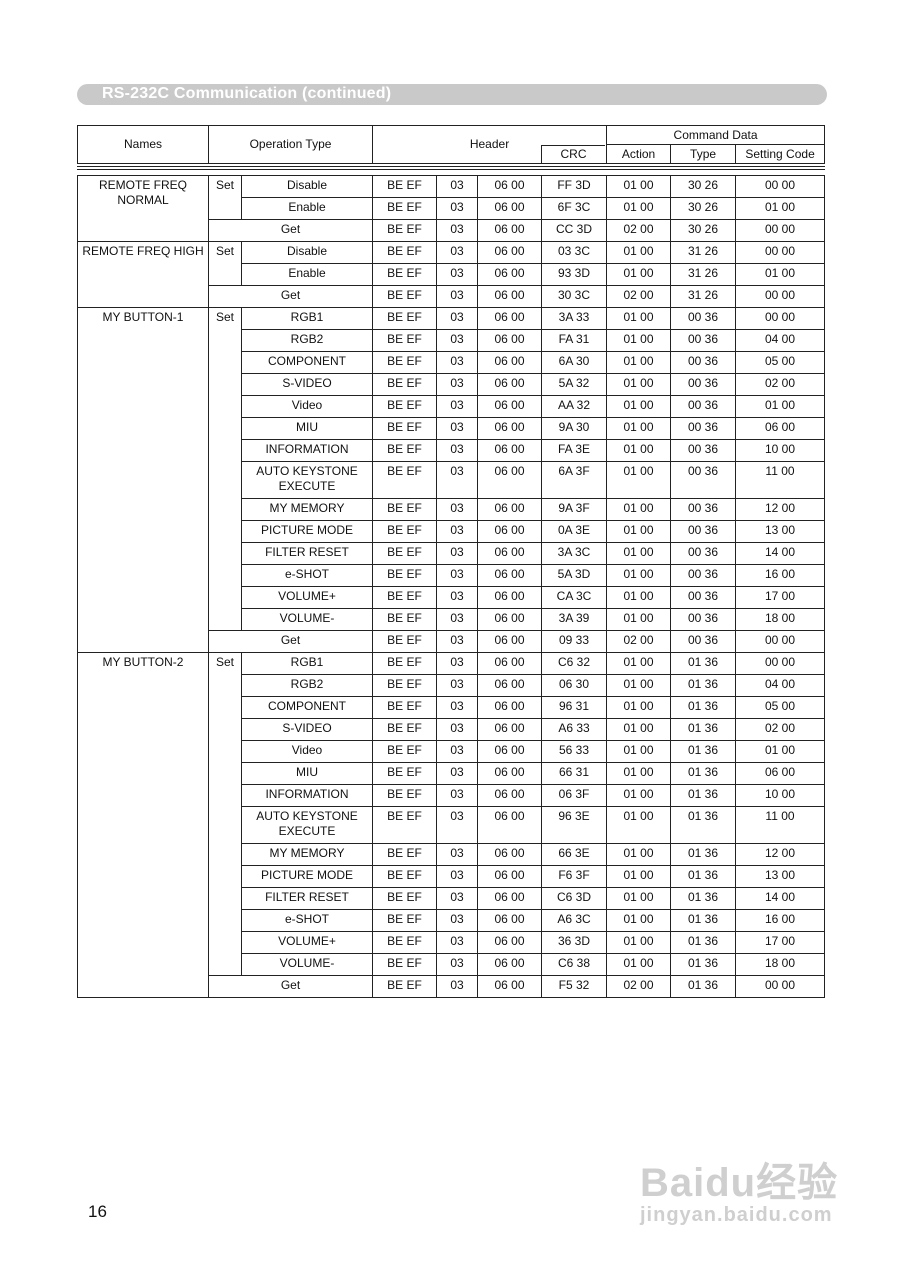  I want to click on crc-value: FA 3E, so click(574, 450).